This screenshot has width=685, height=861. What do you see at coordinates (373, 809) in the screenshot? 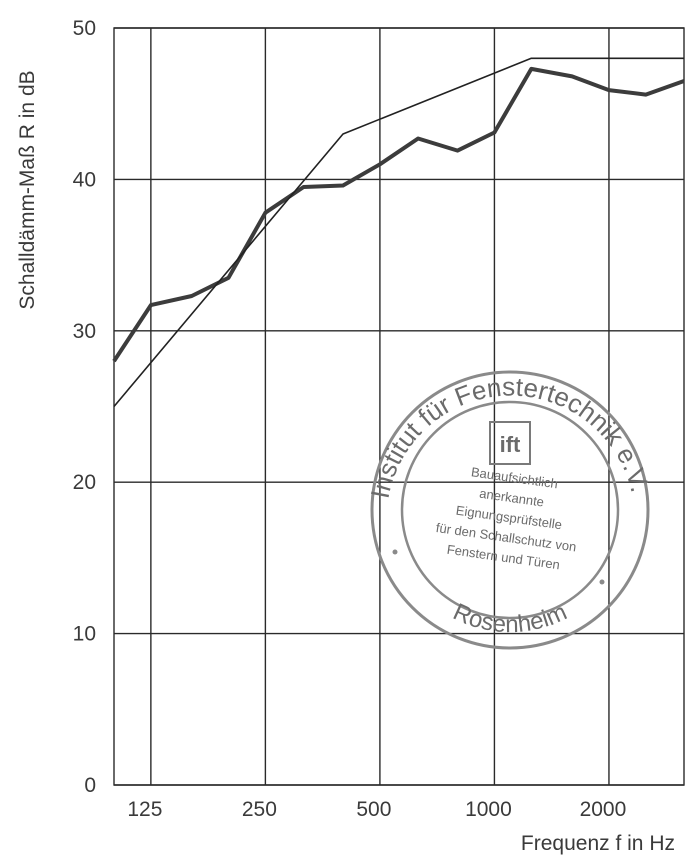
I see `x-tick-label: 500` at bounding box center [373, 809].